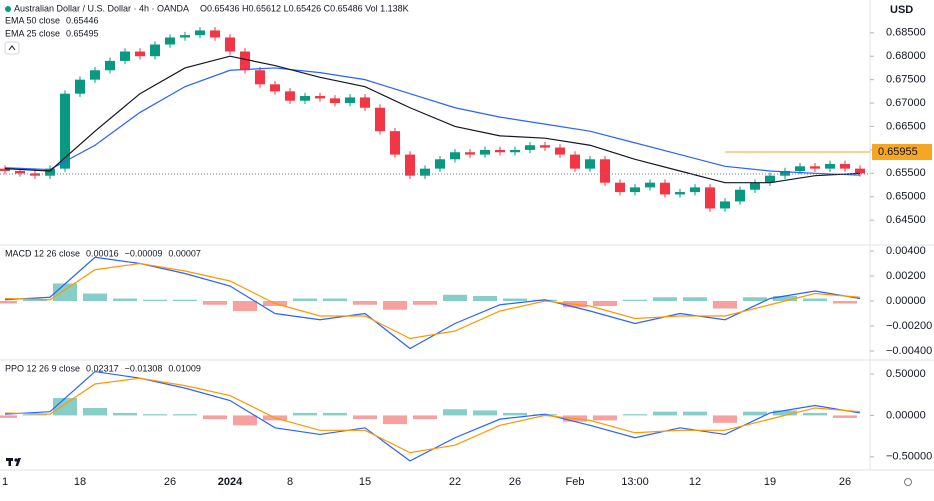 The width and height of the screenshot is (934, 501). What do you see at coordinates (12, 48) in the screenshot?
I see `collapse-button` at bounding box center [12, 48].